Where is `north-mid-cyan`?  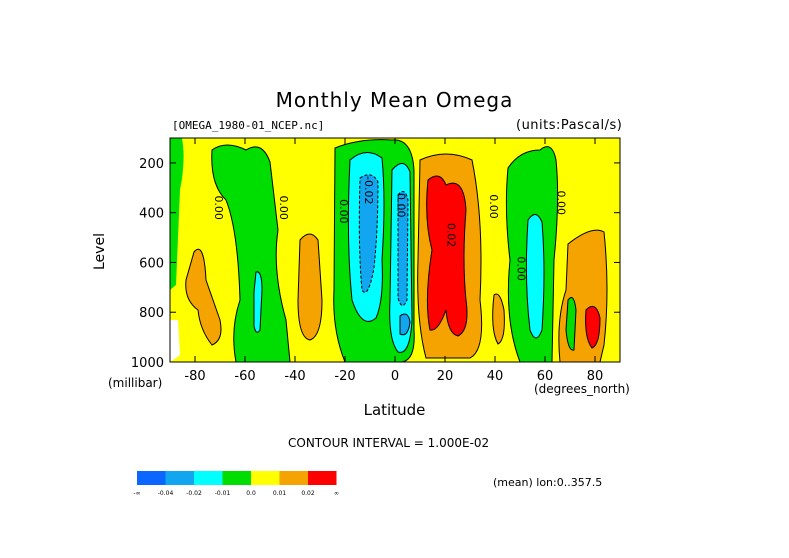
north-mid-cyan is located at coordinates (535, 276).